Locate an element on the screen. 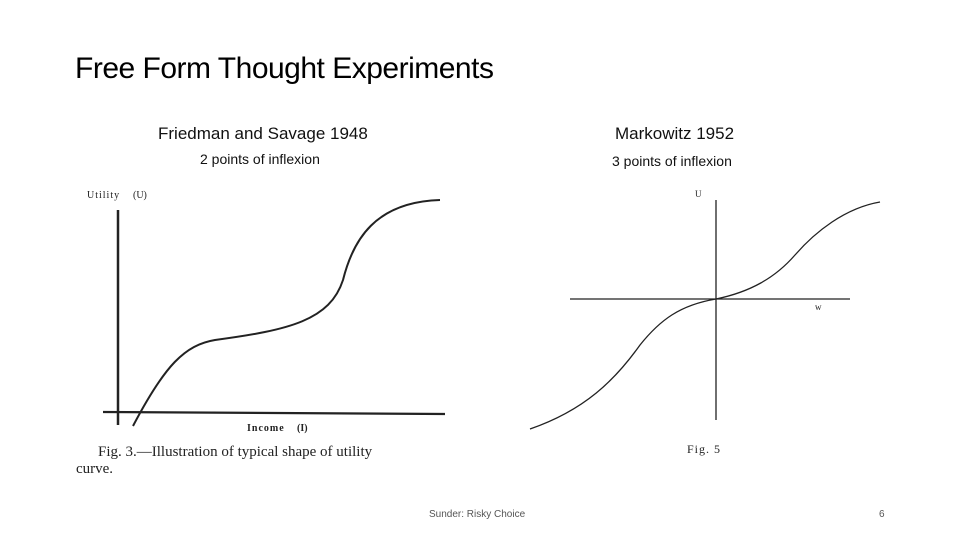 The width and height of the screenshot is (960, 540). left-figure-caption-cont: curve. is located at coordinates (95, 469).